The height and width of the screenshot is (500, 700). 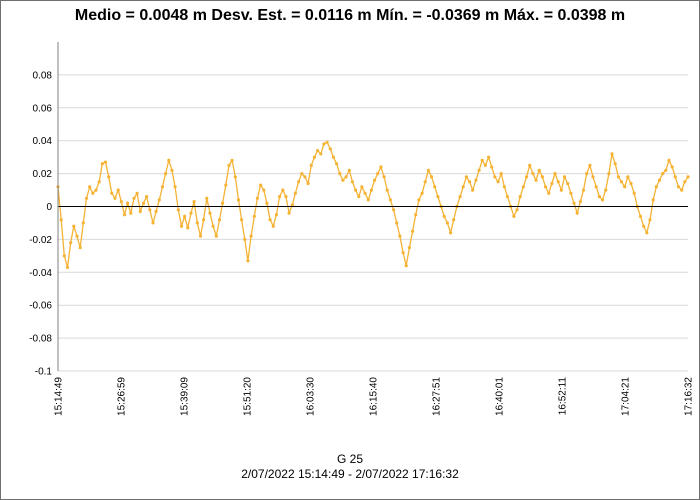 What do you see at coordinates (44, 372) in the screenshot?
I see `y-tick-label: -0.1` at bounding box center [44, 372].